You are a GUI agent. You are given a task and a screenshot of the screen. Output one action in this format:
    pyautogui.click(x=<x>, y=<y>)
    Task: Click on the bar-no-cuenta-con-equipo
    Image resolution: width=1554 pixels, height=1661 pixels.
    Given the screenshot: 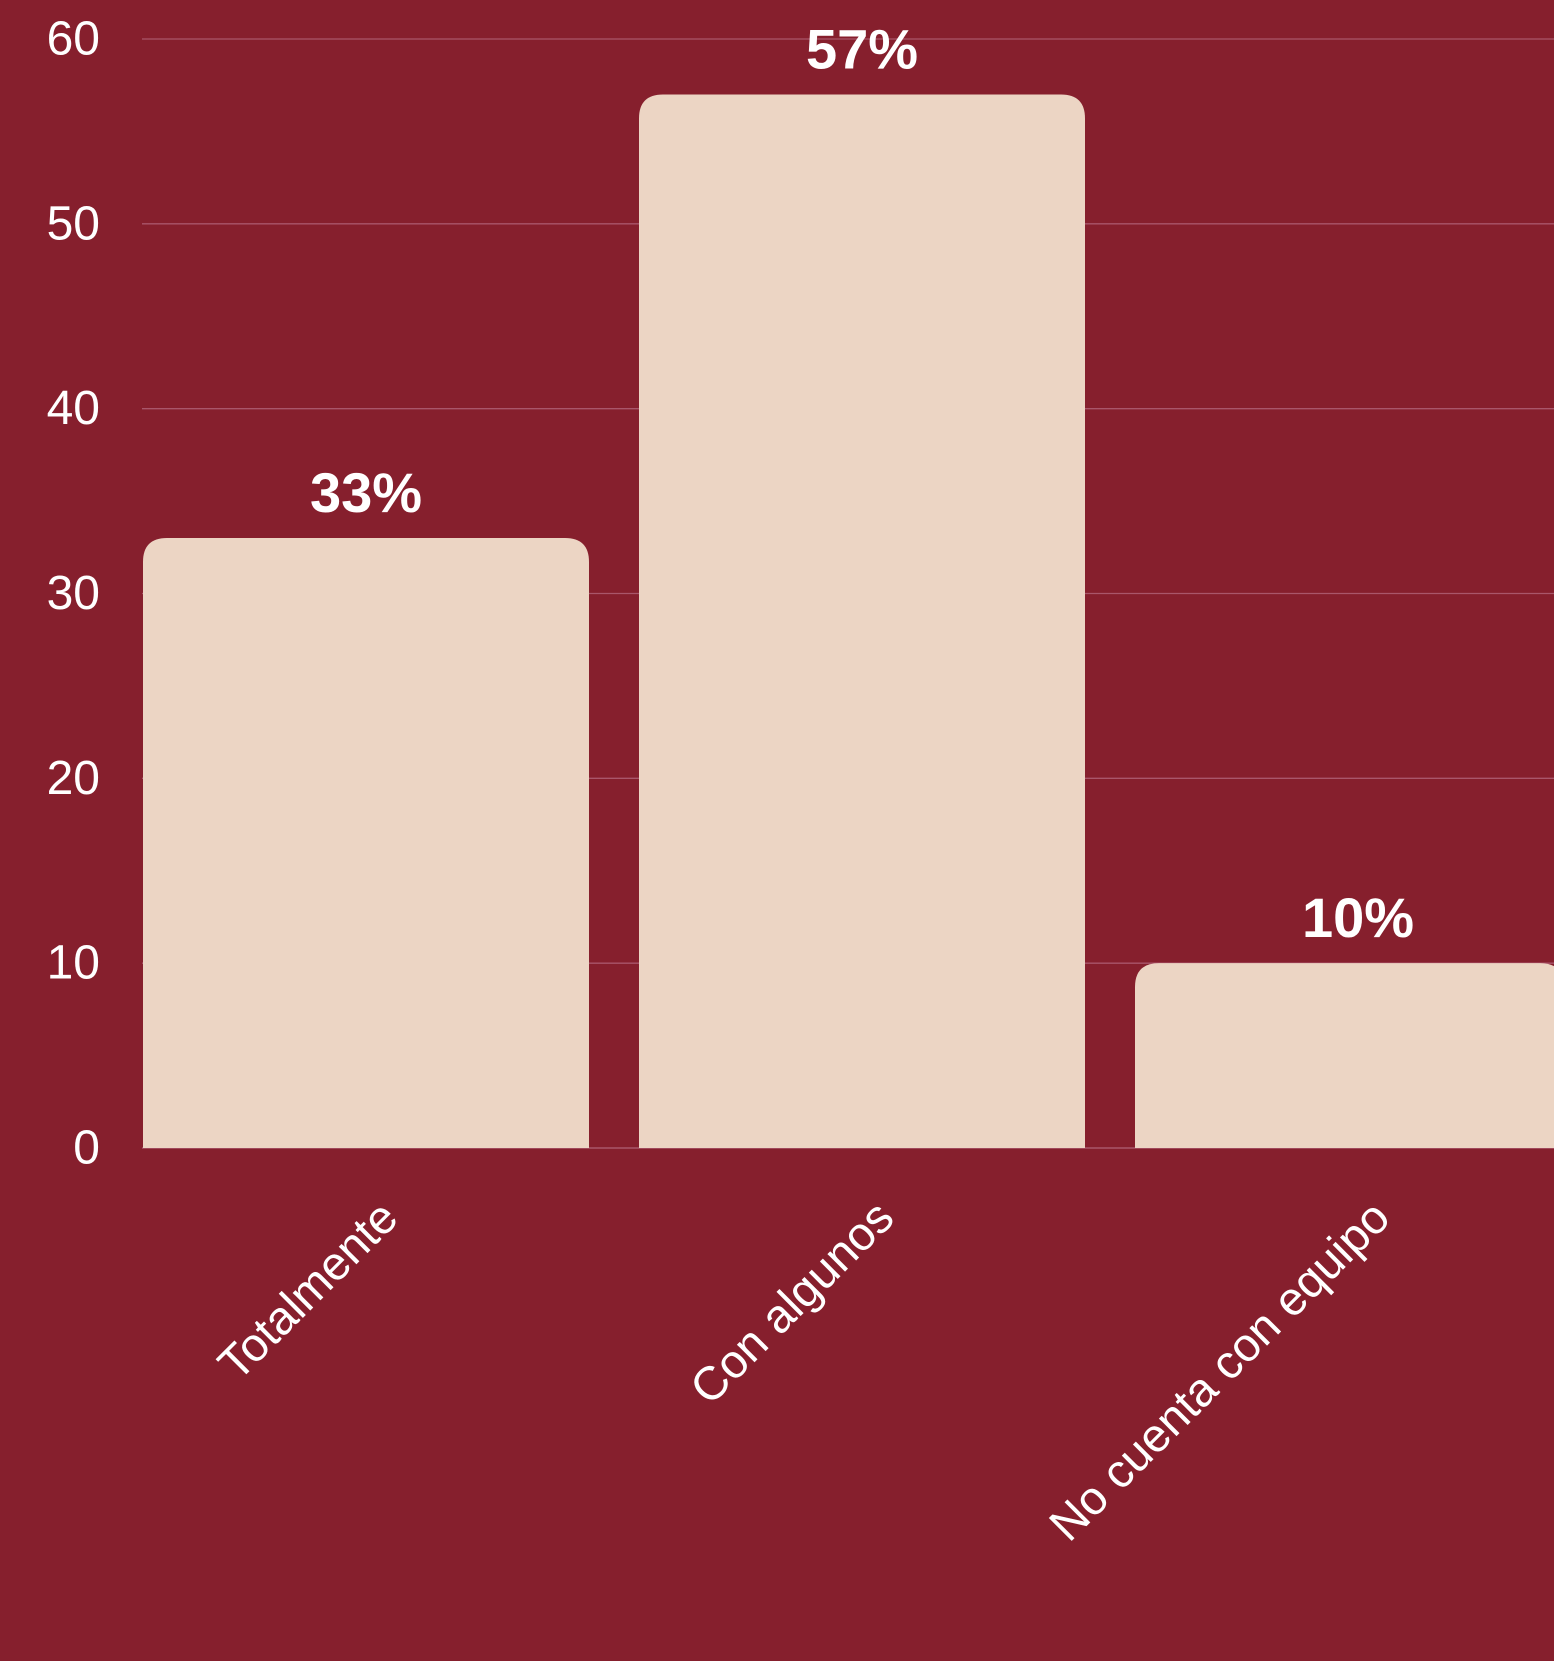 What is the action you would take?
    pyautogui.click(x=1344, y=1055)
    